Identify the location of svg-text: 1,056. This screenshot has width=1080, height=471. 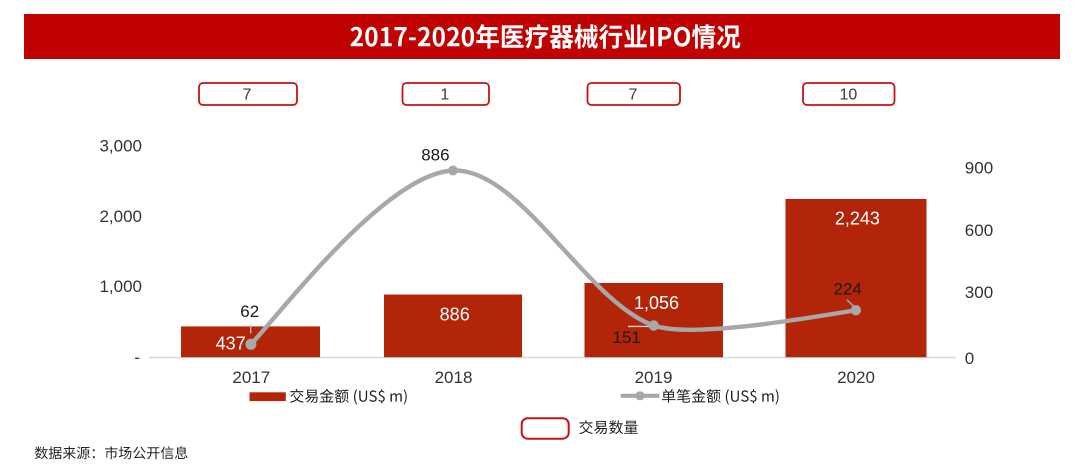
(656, 303).